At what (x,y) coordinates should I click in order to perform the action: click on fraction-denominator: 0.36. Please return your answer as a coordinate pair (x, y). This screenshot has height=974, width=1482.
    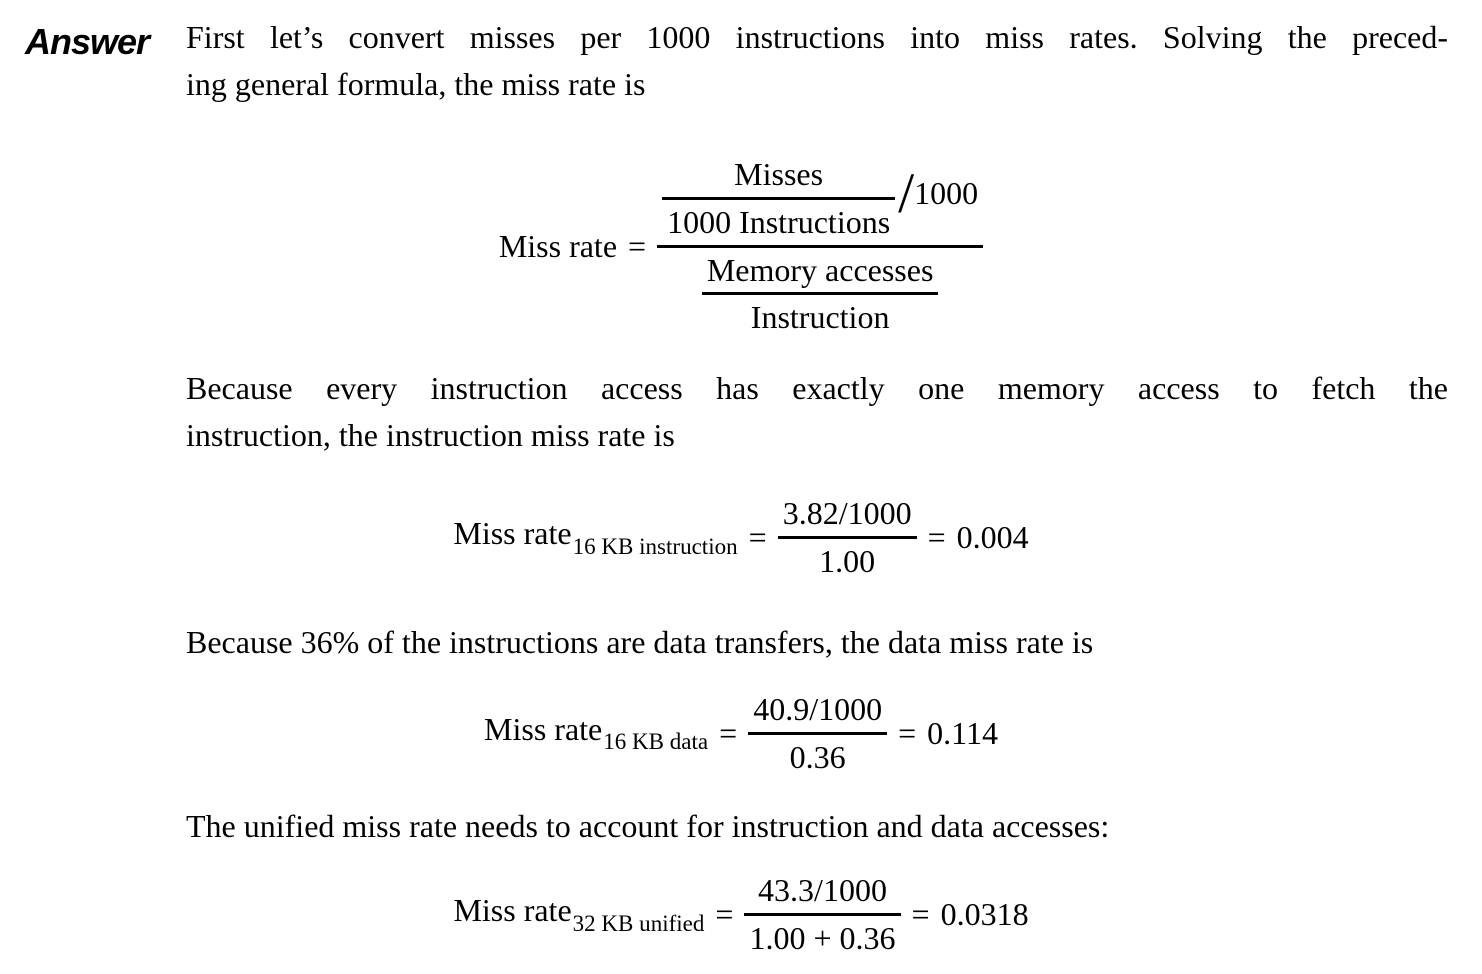
    Looking at the image, I should click on (817, 756).